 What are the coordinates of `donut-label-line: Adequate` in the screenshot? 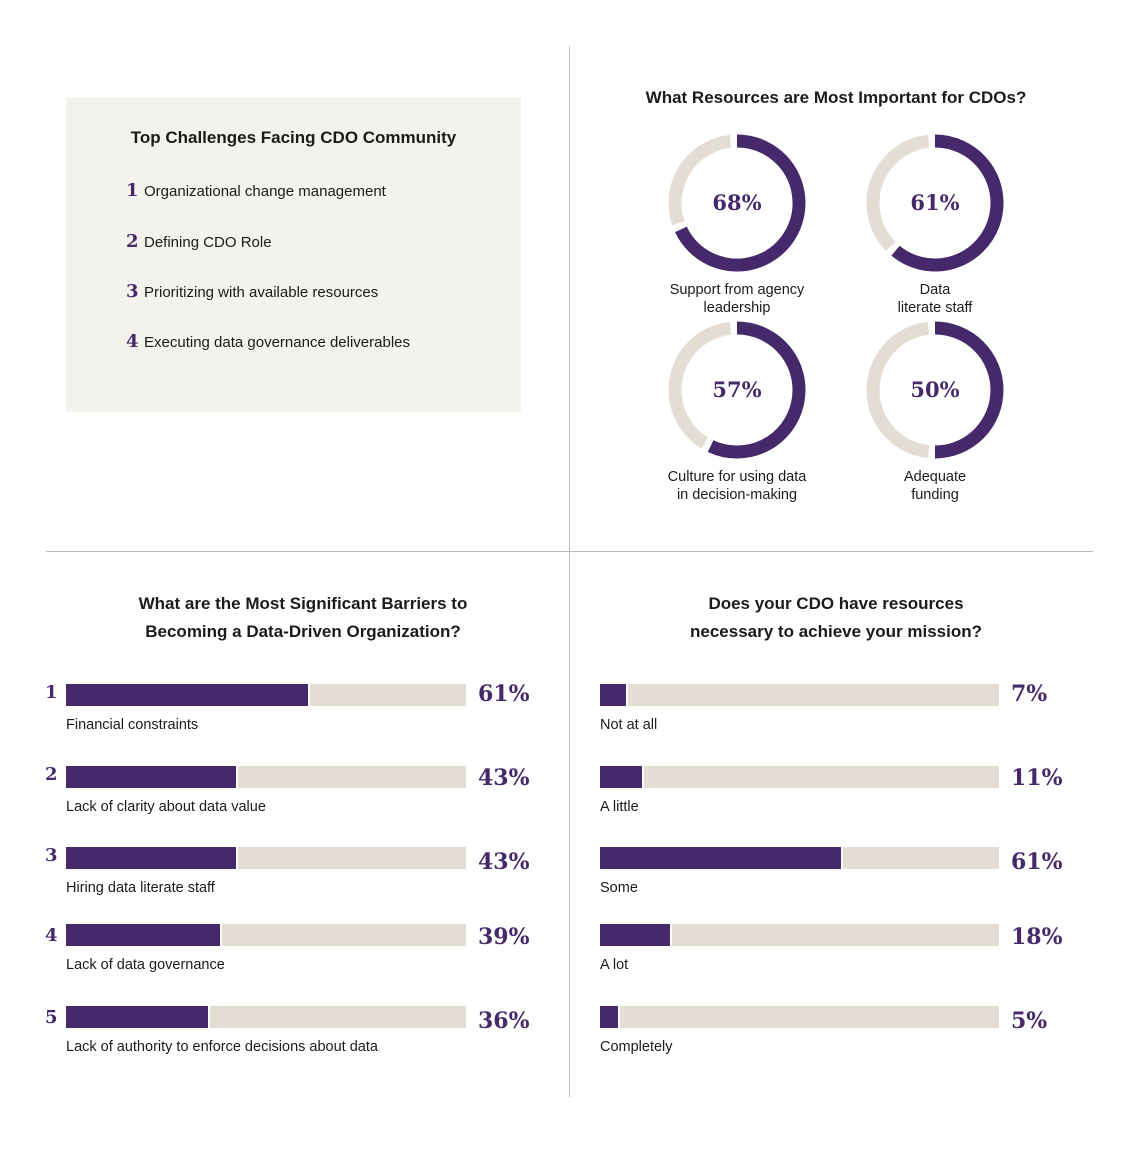 It's located at (935, 477).